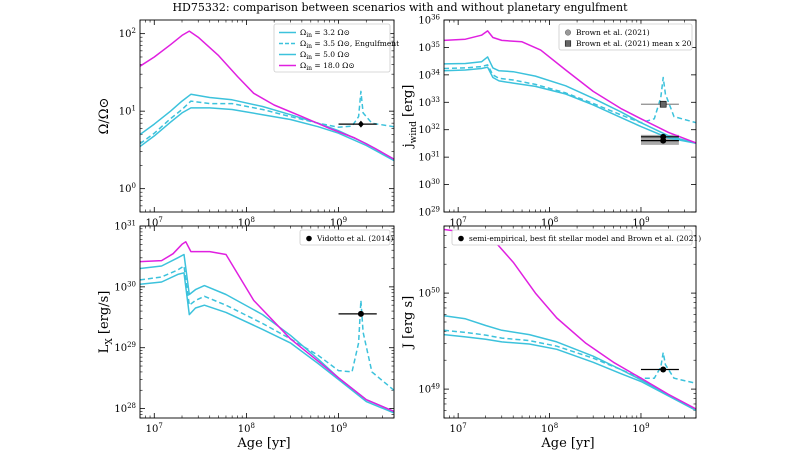  Describe the element at coordinates (429, 212) in the screenshot. I see `jwind-ytick-label-0: 1029` at that location.